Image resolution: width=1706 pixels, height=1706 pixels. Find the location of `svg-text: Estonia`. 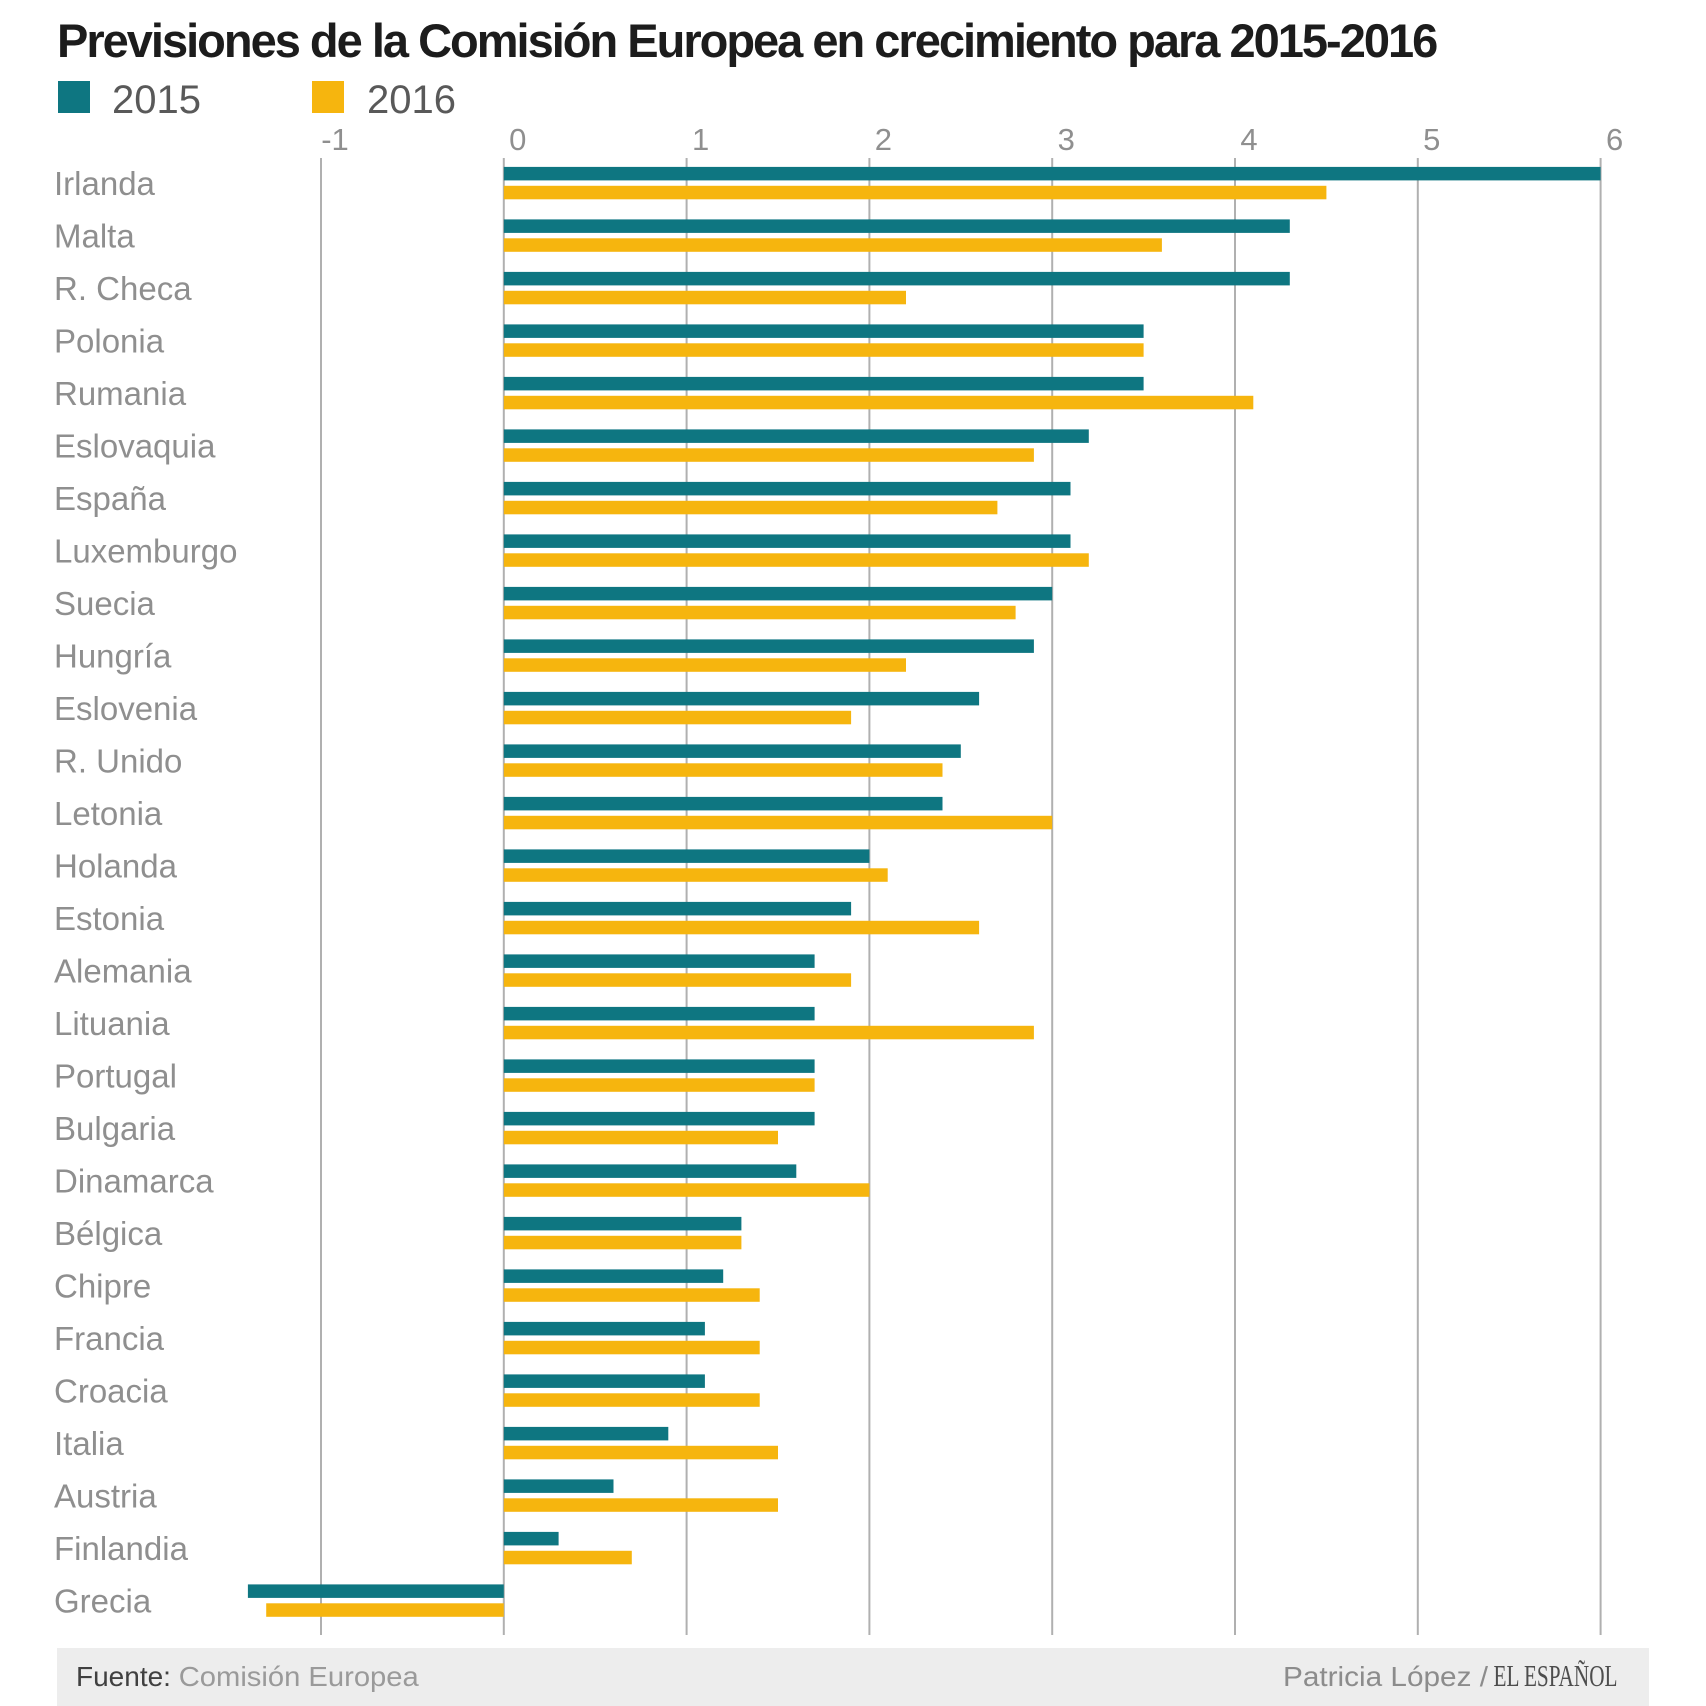

svg-text: Estonia is located at coordinates (109, 918).